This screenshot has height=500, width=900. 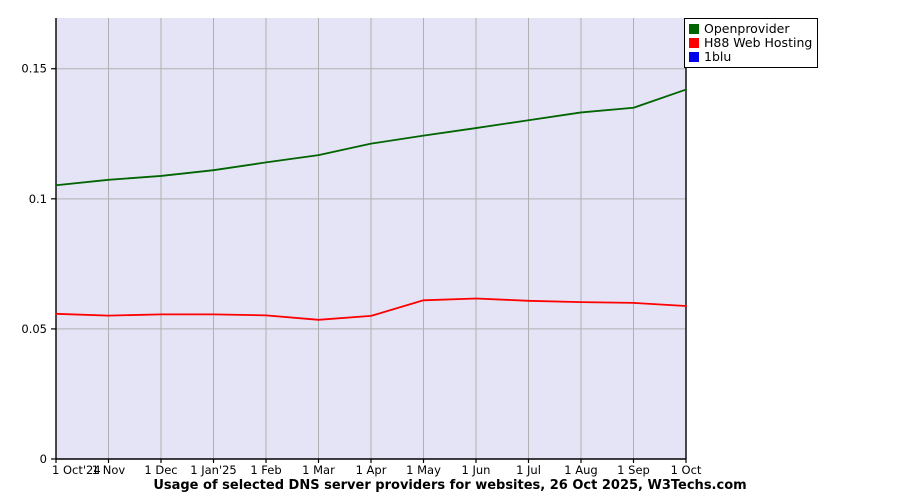 What do you see at coordinates (109, 470) in the screenshot?
I see `x-tick-label: 1 Nov` at bounding box center [109, 470].